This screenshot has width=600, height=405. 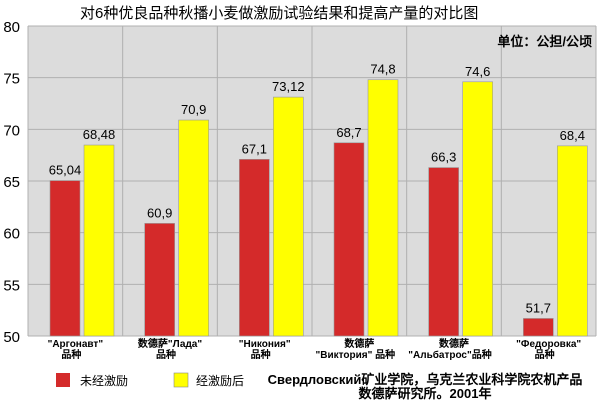 I want to click on category-label: "Федоровка", so click(x=548, y=344).